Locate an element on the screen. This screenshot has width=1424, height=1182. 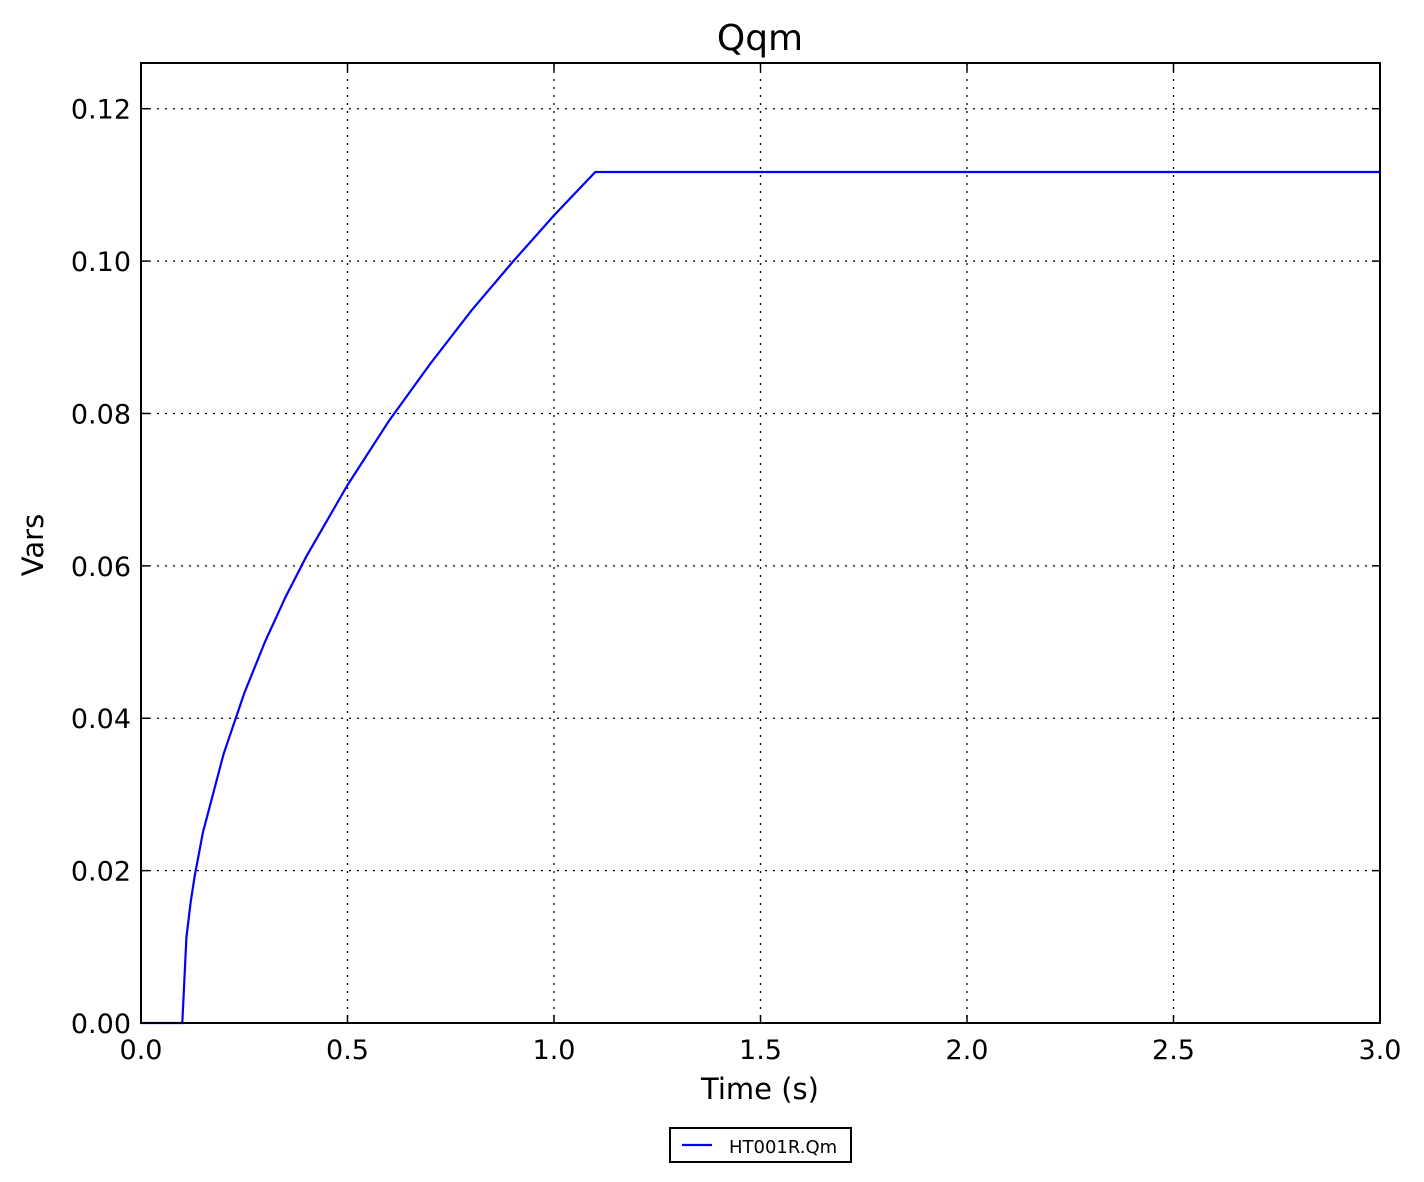
legend-label: HT001R.Qm is located at coordinates (783, 1147).